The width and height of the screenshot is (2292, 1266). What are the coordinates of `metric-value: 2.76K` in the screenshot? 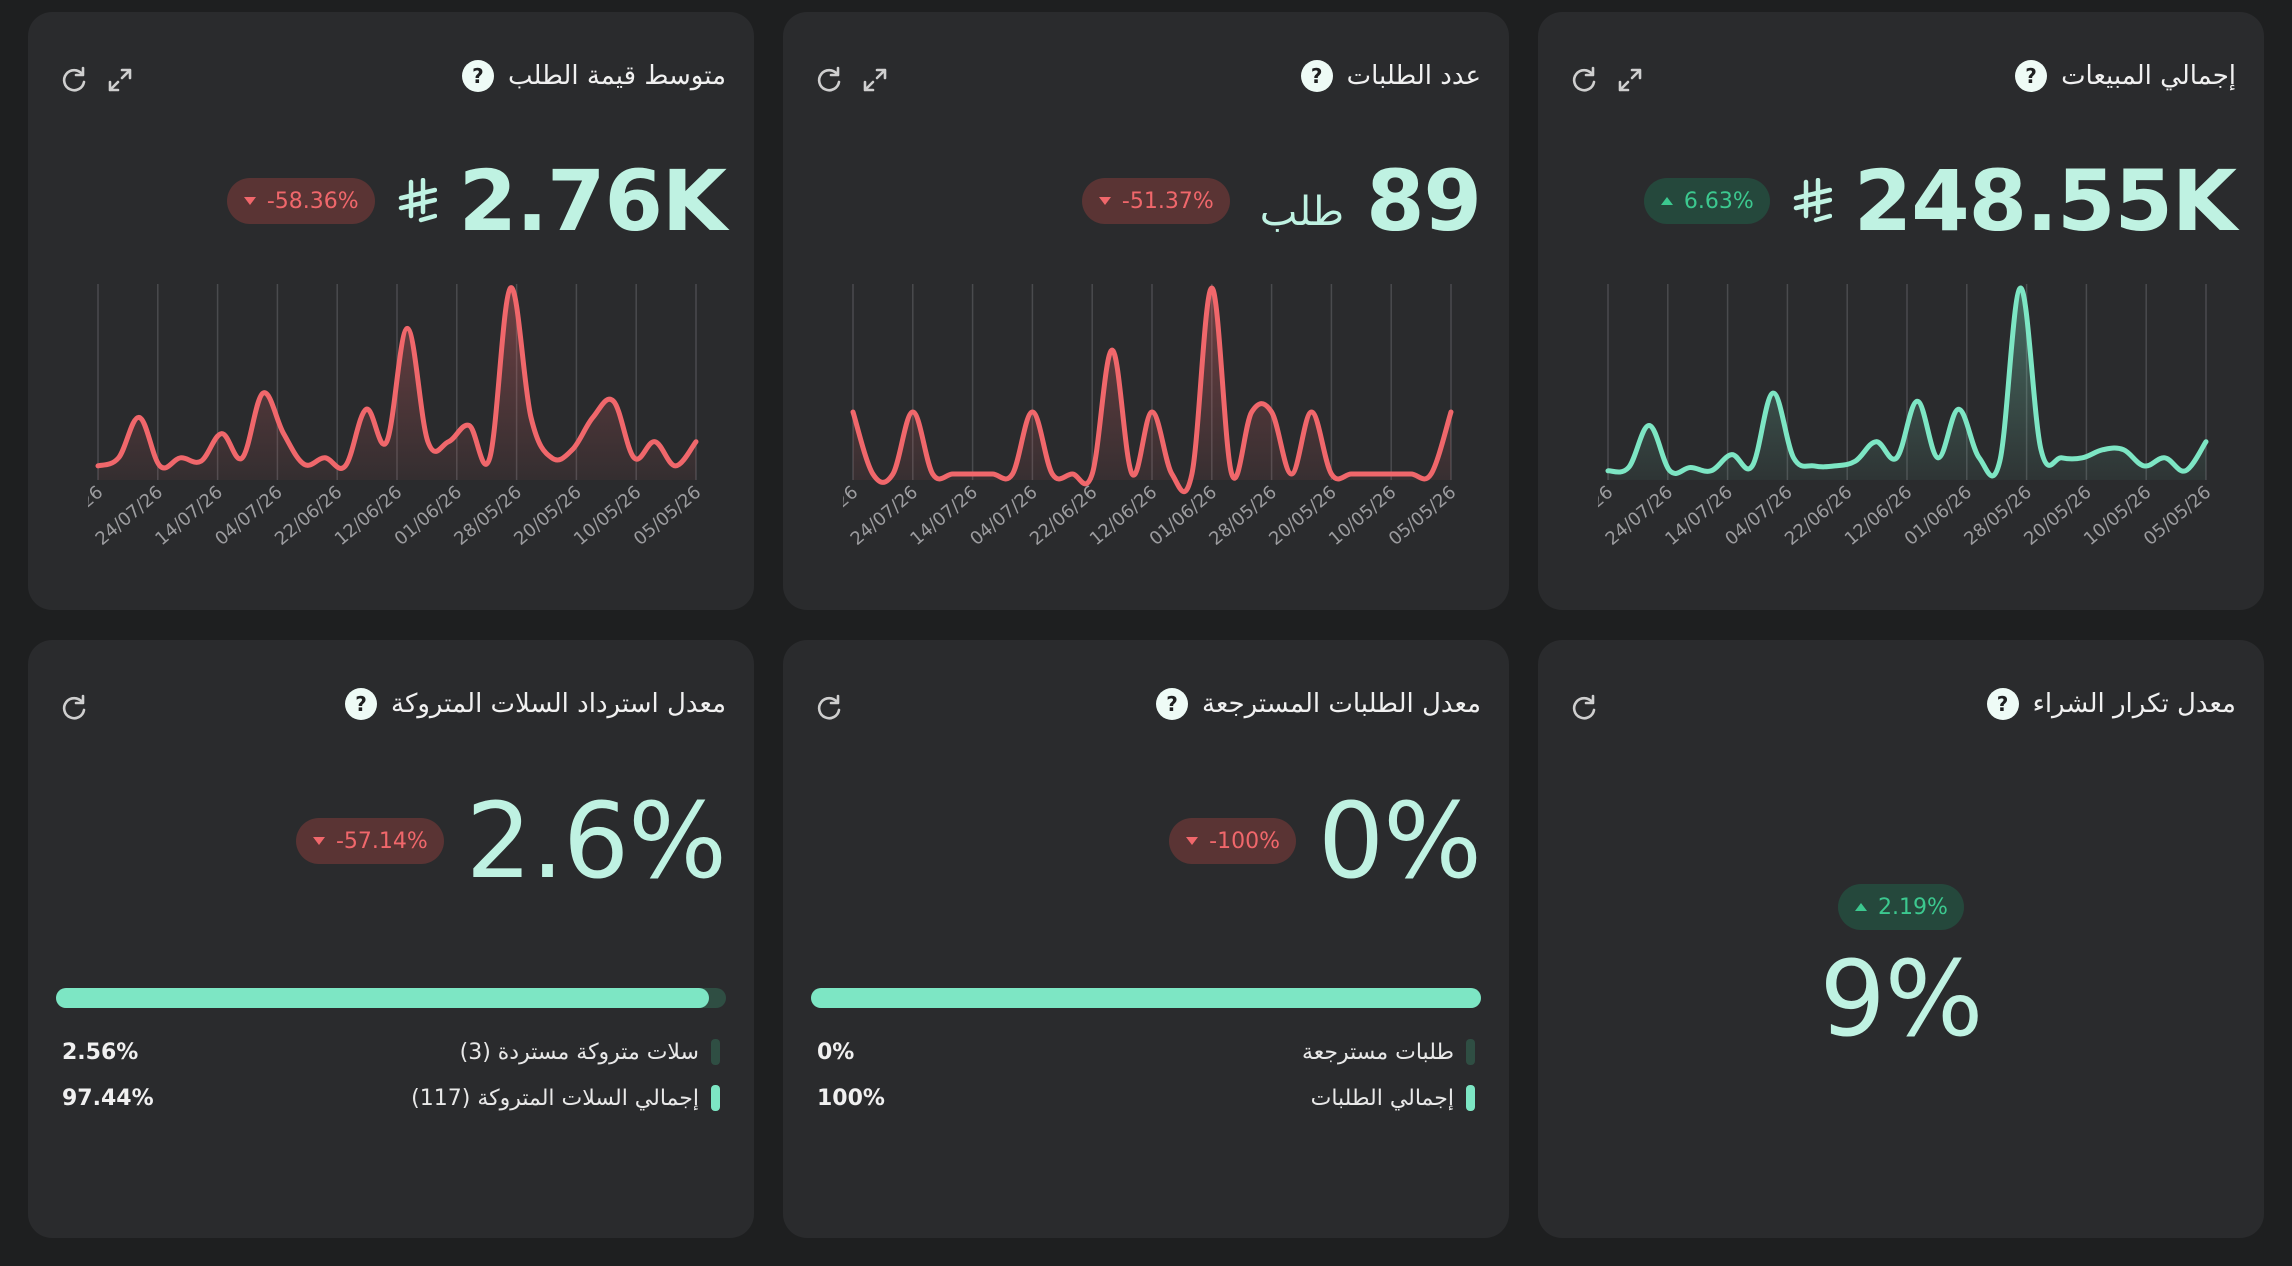 It's located at (592, 201).